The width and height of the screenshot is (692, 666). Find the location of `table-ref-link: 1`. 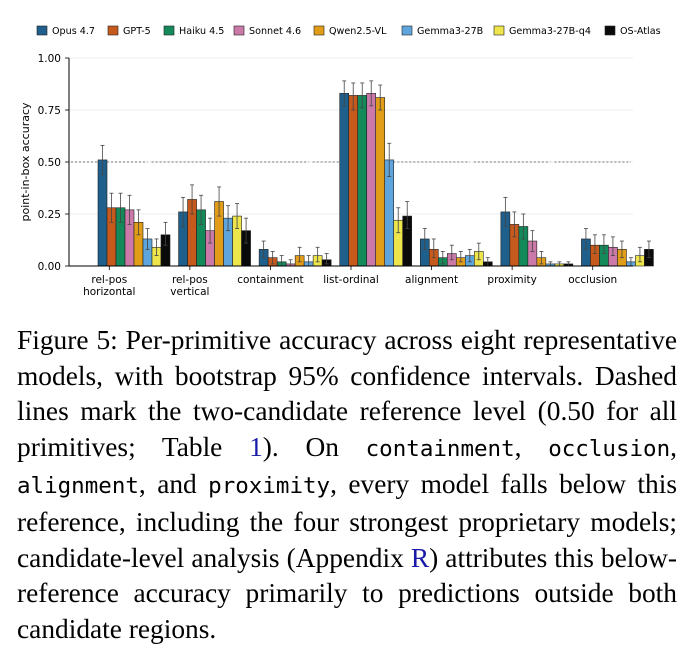

table-ref-link: 1 is located at coordinates (256, 446).